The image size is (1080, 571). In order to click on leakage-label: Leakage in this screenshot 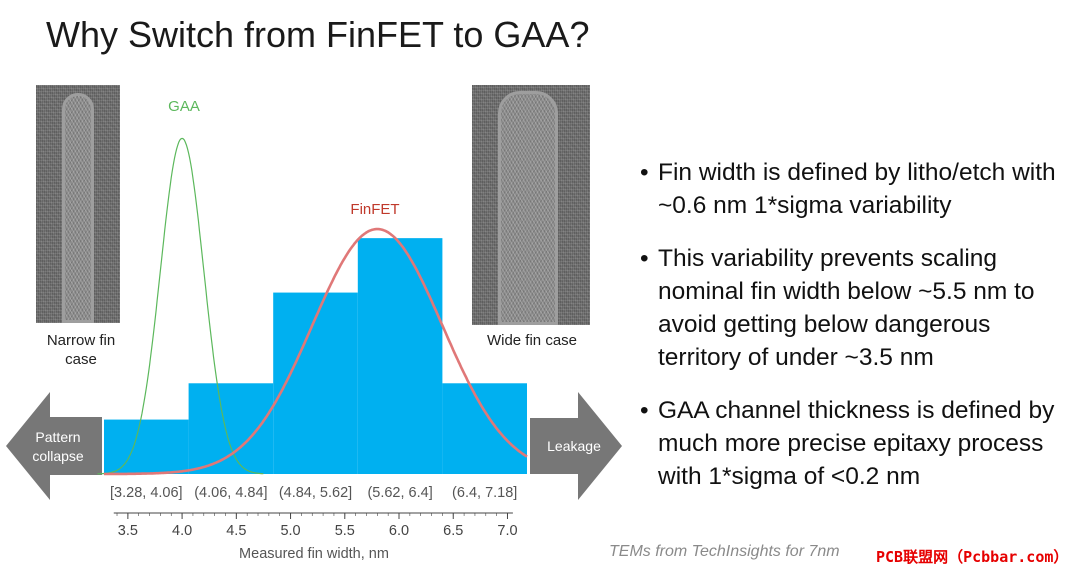, I will do `click(574, 446)`.